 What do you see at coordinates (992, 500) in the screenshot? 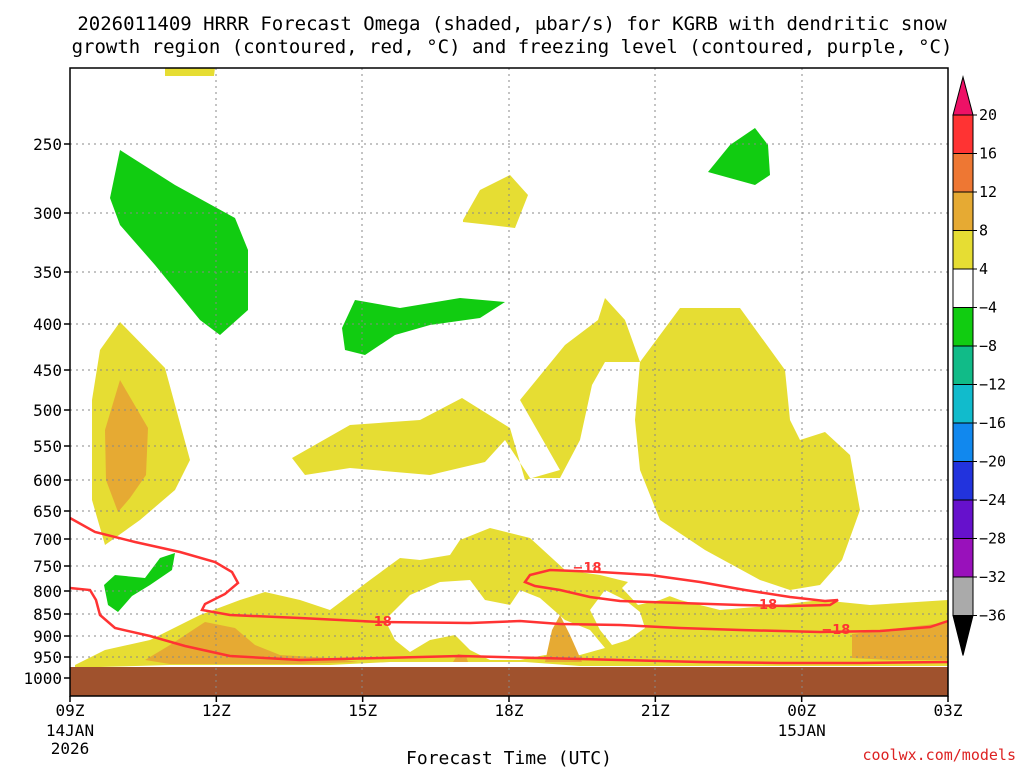
I see `colorbar-label: −24` at bounding box center [992, 500].